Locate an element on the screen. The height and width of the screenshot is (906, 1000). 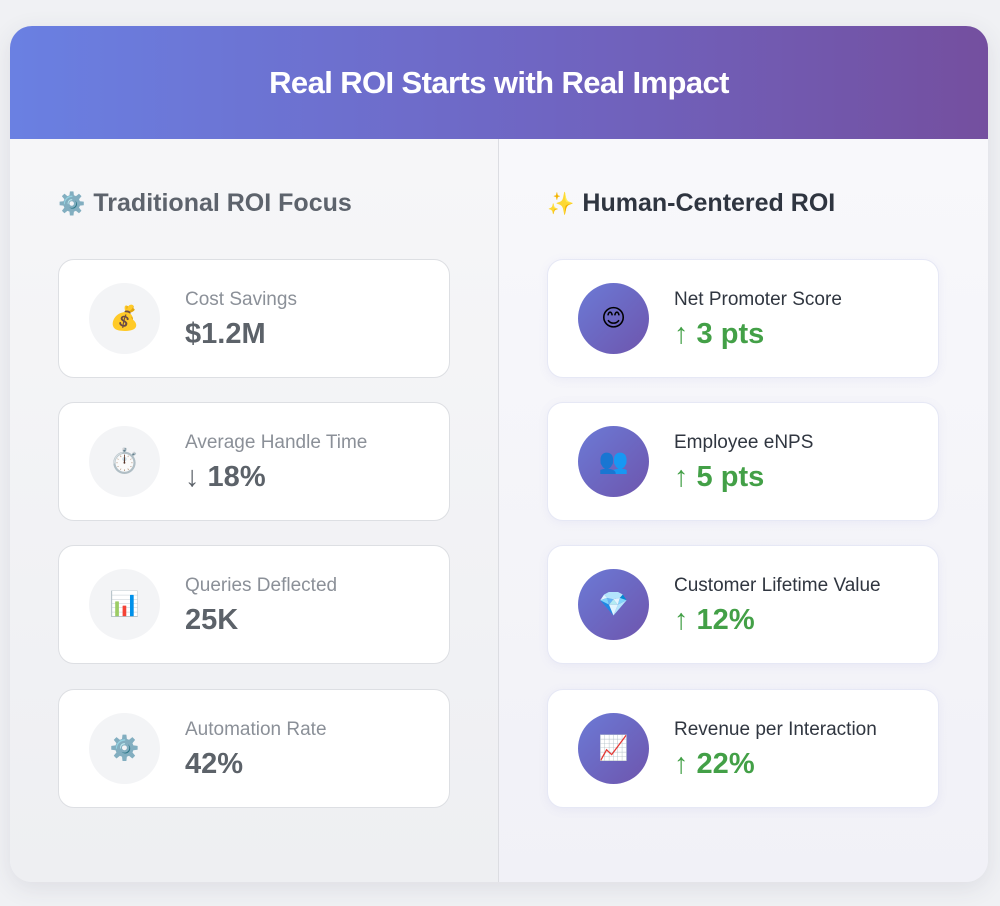
metric-value: ↑ 5 pts is located at coordinates (719, 476).